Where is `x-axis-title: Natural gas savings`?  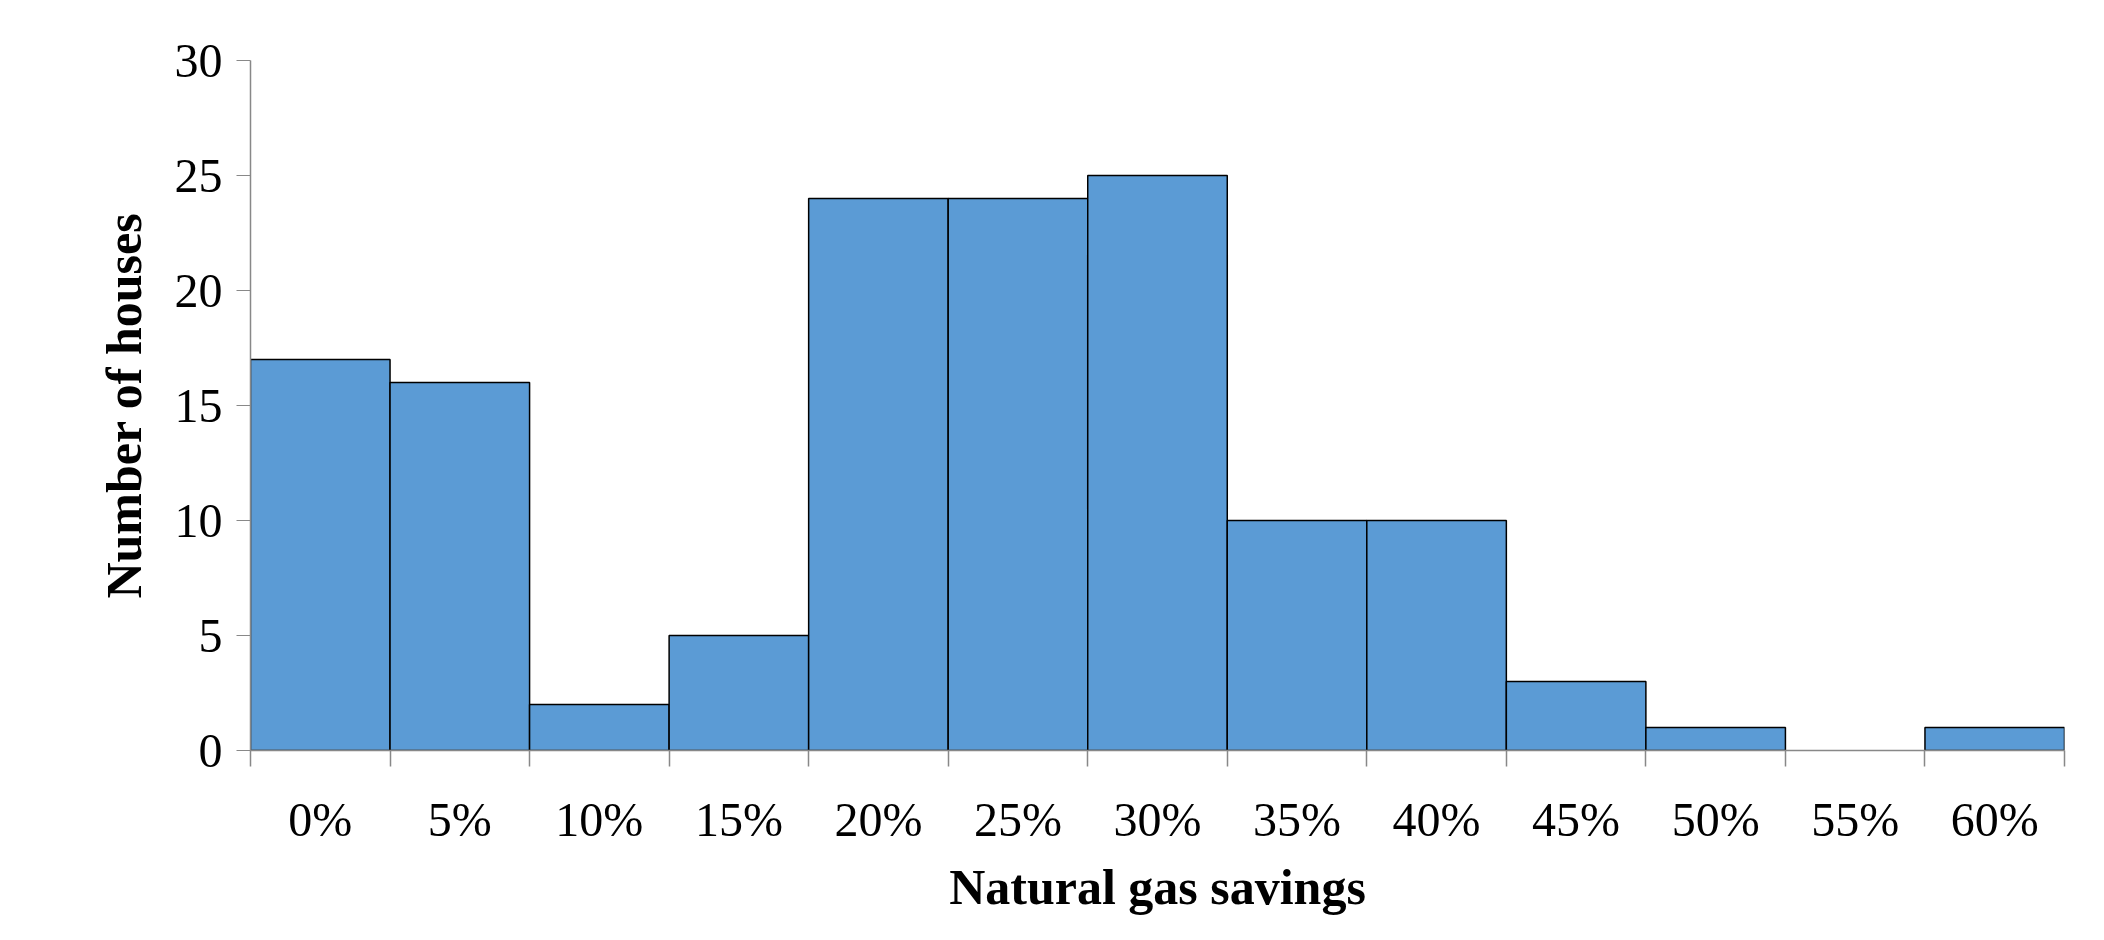 x-axis-title: Natural gas savings is located at coordinates (1157, 886).